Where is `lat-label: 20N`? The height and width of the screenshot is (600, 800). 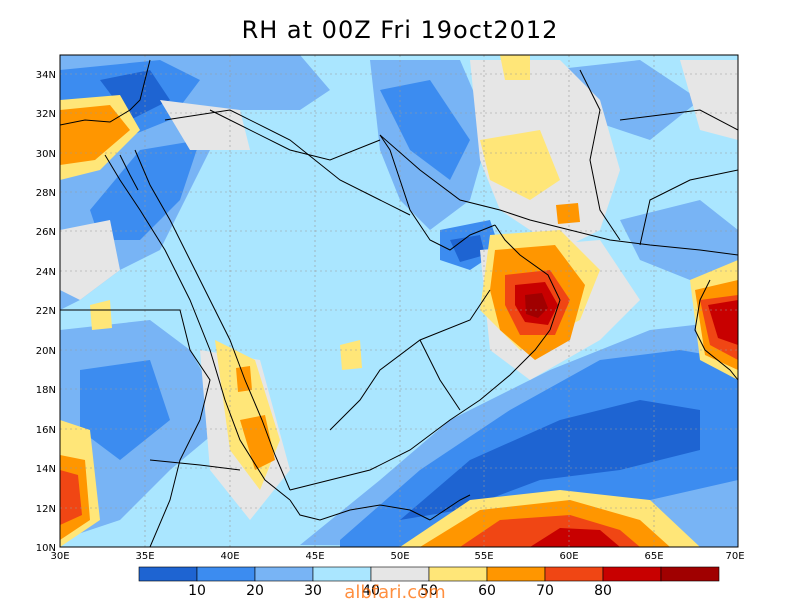 lat-label: 20N is located at coordinates (46, 351).